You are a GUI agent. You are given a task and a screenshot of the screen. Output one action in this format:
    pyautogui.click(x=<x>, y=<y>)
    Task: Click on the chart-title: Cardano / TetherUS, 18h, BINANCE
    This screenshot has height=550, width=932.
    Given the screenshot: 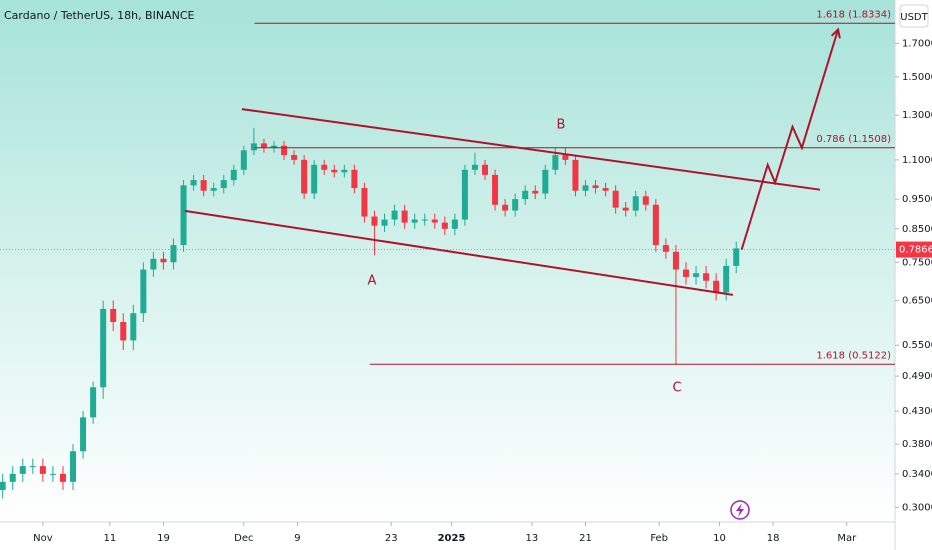 What is the action you would take?
    pyautogui.click(x=99, y=15)
    